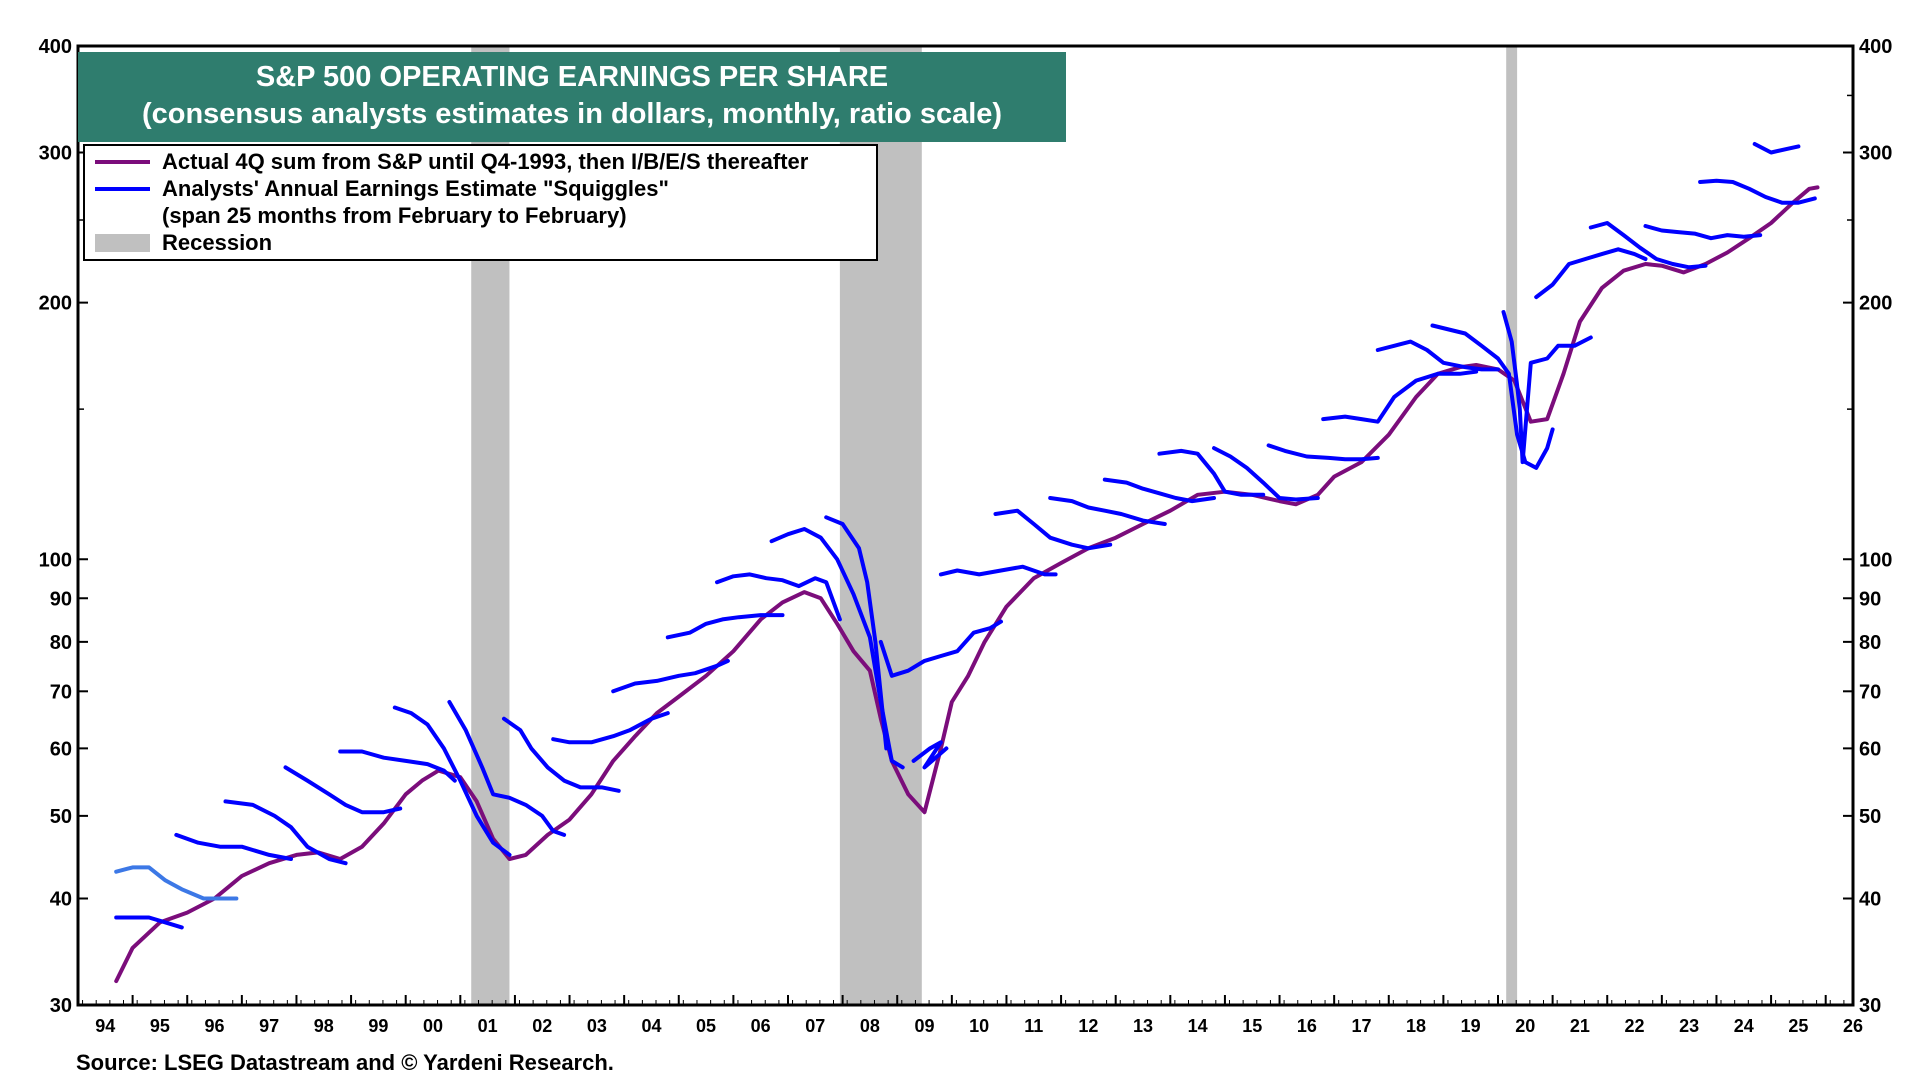  I want to click on x-tick-label: 17, so click(1361, 1026).